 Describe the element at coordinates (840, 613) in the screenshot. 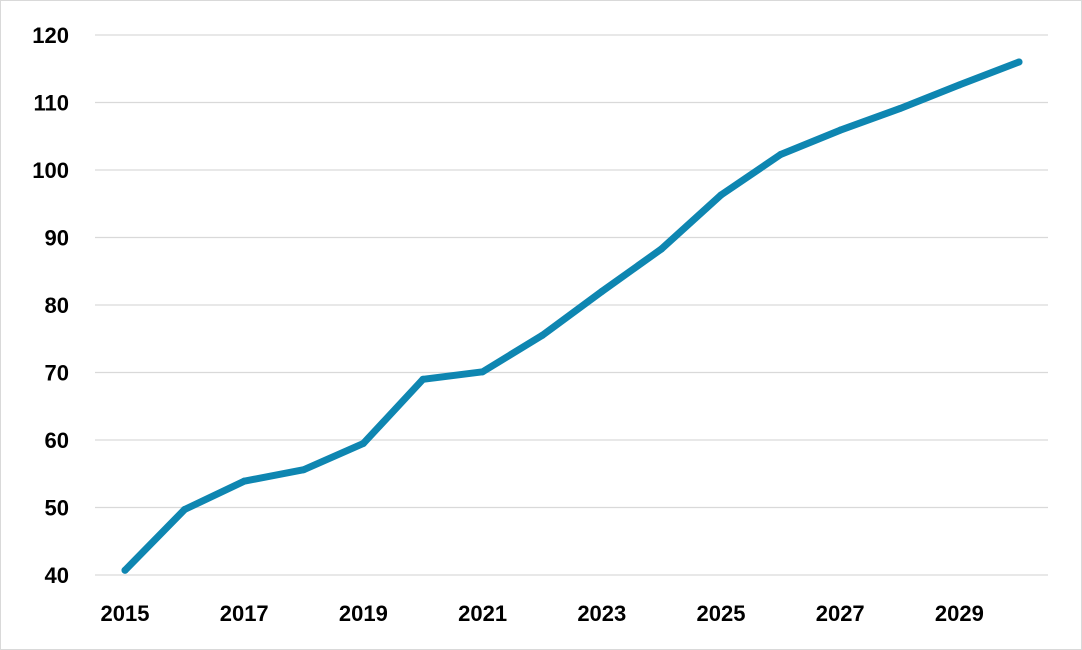

I see `x-tick-label: 2027` at that location.